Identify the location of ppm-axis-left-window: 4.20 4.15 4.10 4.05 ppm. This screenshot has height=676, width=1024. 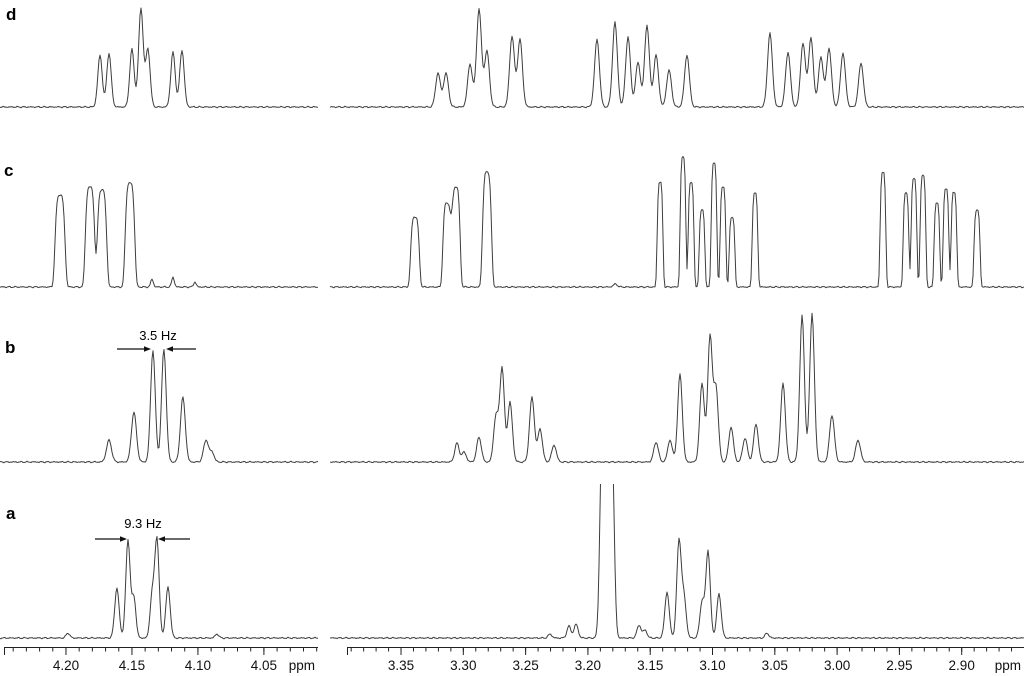
(161, 660).